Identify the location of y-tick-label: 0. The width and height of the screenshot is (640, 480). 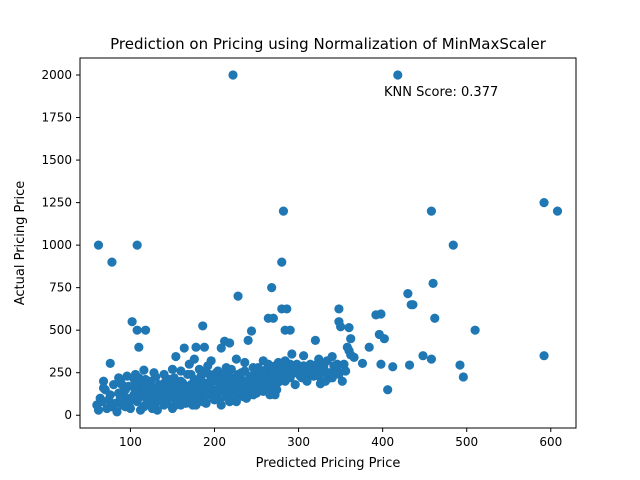
(68, 415).